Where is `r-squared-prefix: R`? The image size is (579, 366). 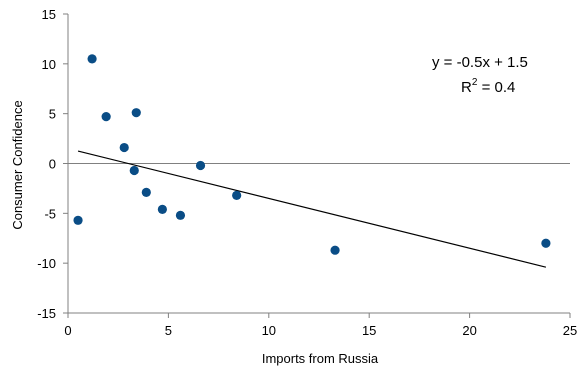 r-squared-prefix: R is located at coordinates (466, 87).